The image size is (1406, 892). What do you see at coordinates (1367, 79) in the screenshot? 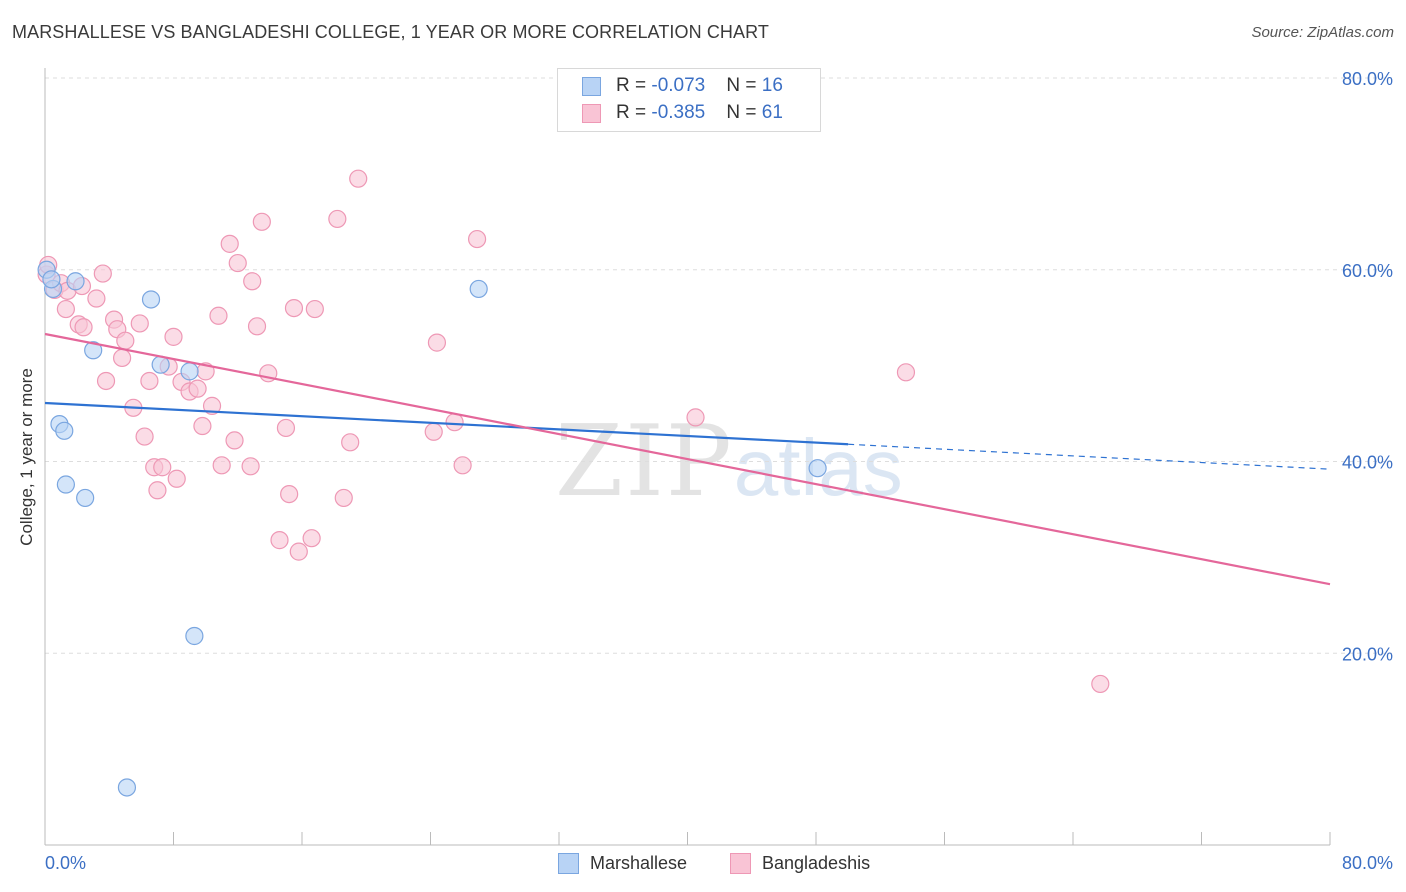
I see `y-tick-label: 80.0%` at bounding box center [1367, 79].